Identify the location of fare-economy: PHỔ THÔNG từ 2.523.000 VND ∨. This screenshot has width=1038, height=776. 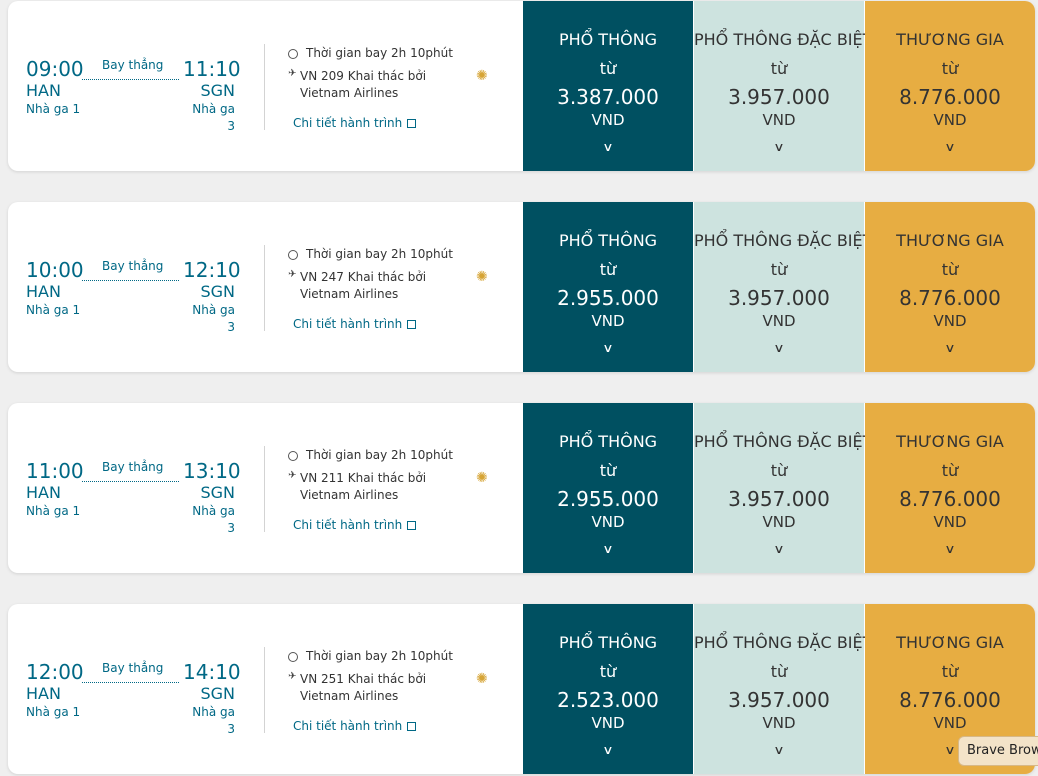
(608, 689).